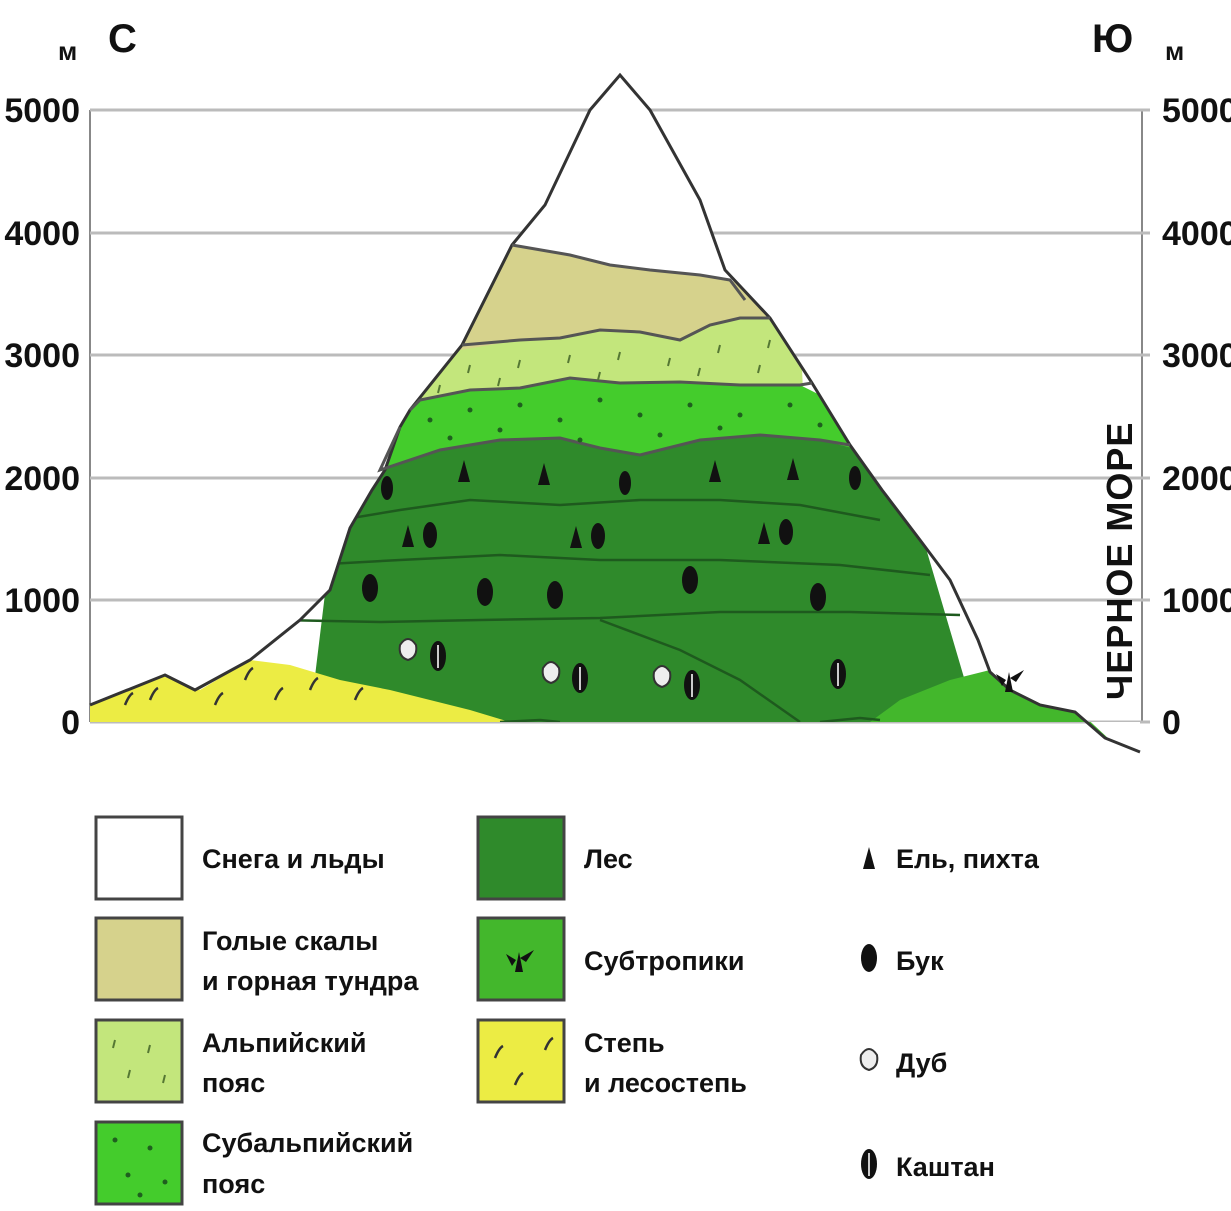  Describe the element at coordinates (604, 366) in the screenshot. I see `alpine-pattern` at that location.